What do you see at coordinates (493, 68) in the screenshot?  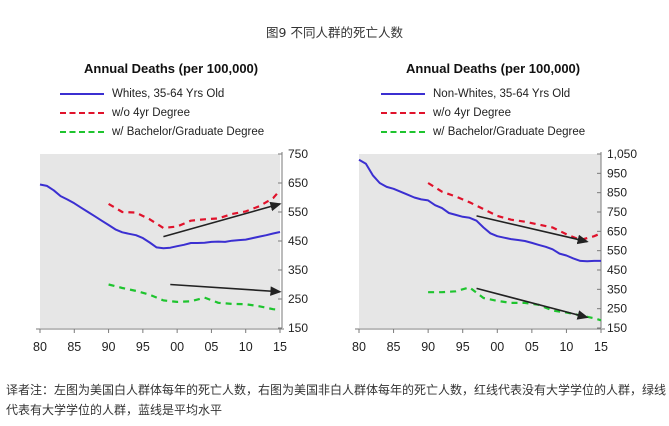 I see `right-chart-title: Annual Deaths (per 100,000)` at bounding box center [493, 68].